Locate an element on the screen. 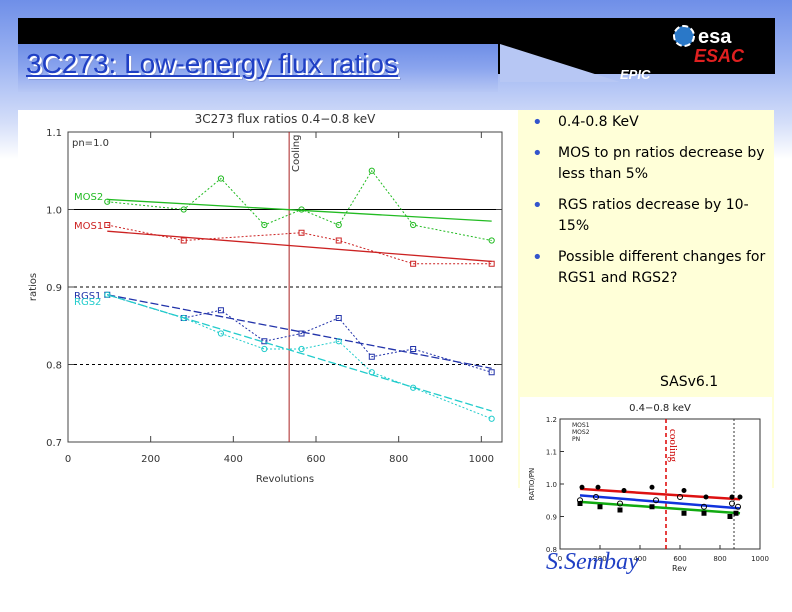 Image resolution: width=792 pixels, height=612 pixels. title-band is located at coordinates (258, 68).